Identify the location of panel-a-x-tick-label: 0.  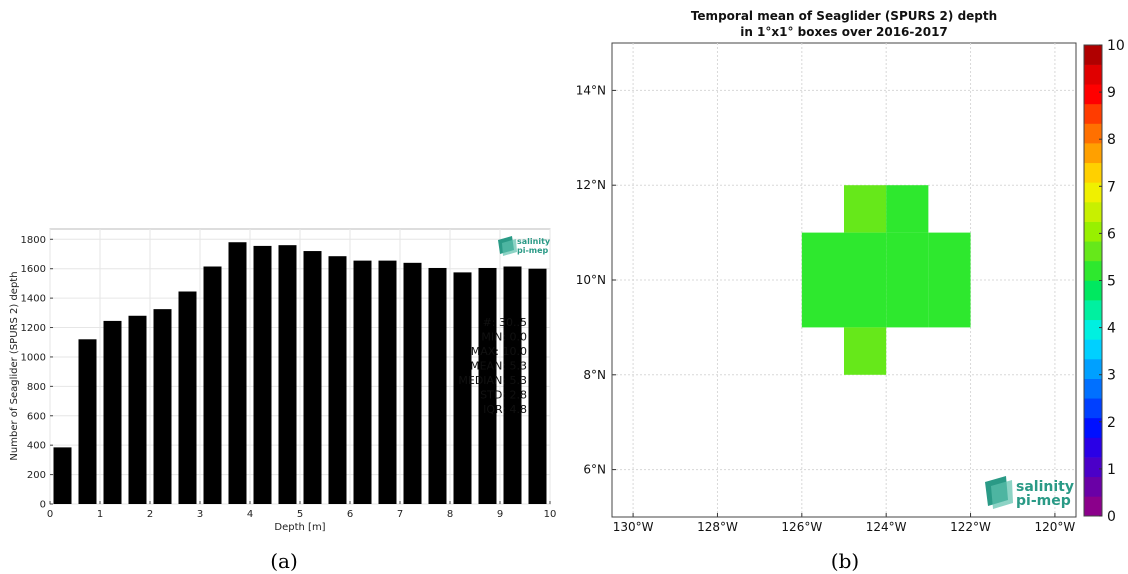
(50, 514).